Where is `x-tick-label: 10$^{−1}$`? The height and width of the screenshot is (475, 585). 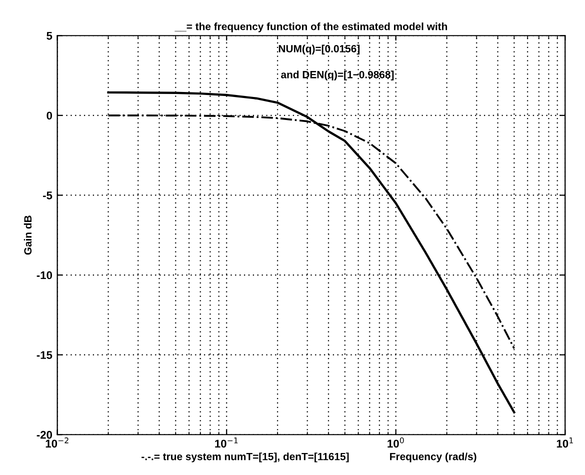 x-tick-label: 10$^{−1}$ is located at coordinates (226, 443).